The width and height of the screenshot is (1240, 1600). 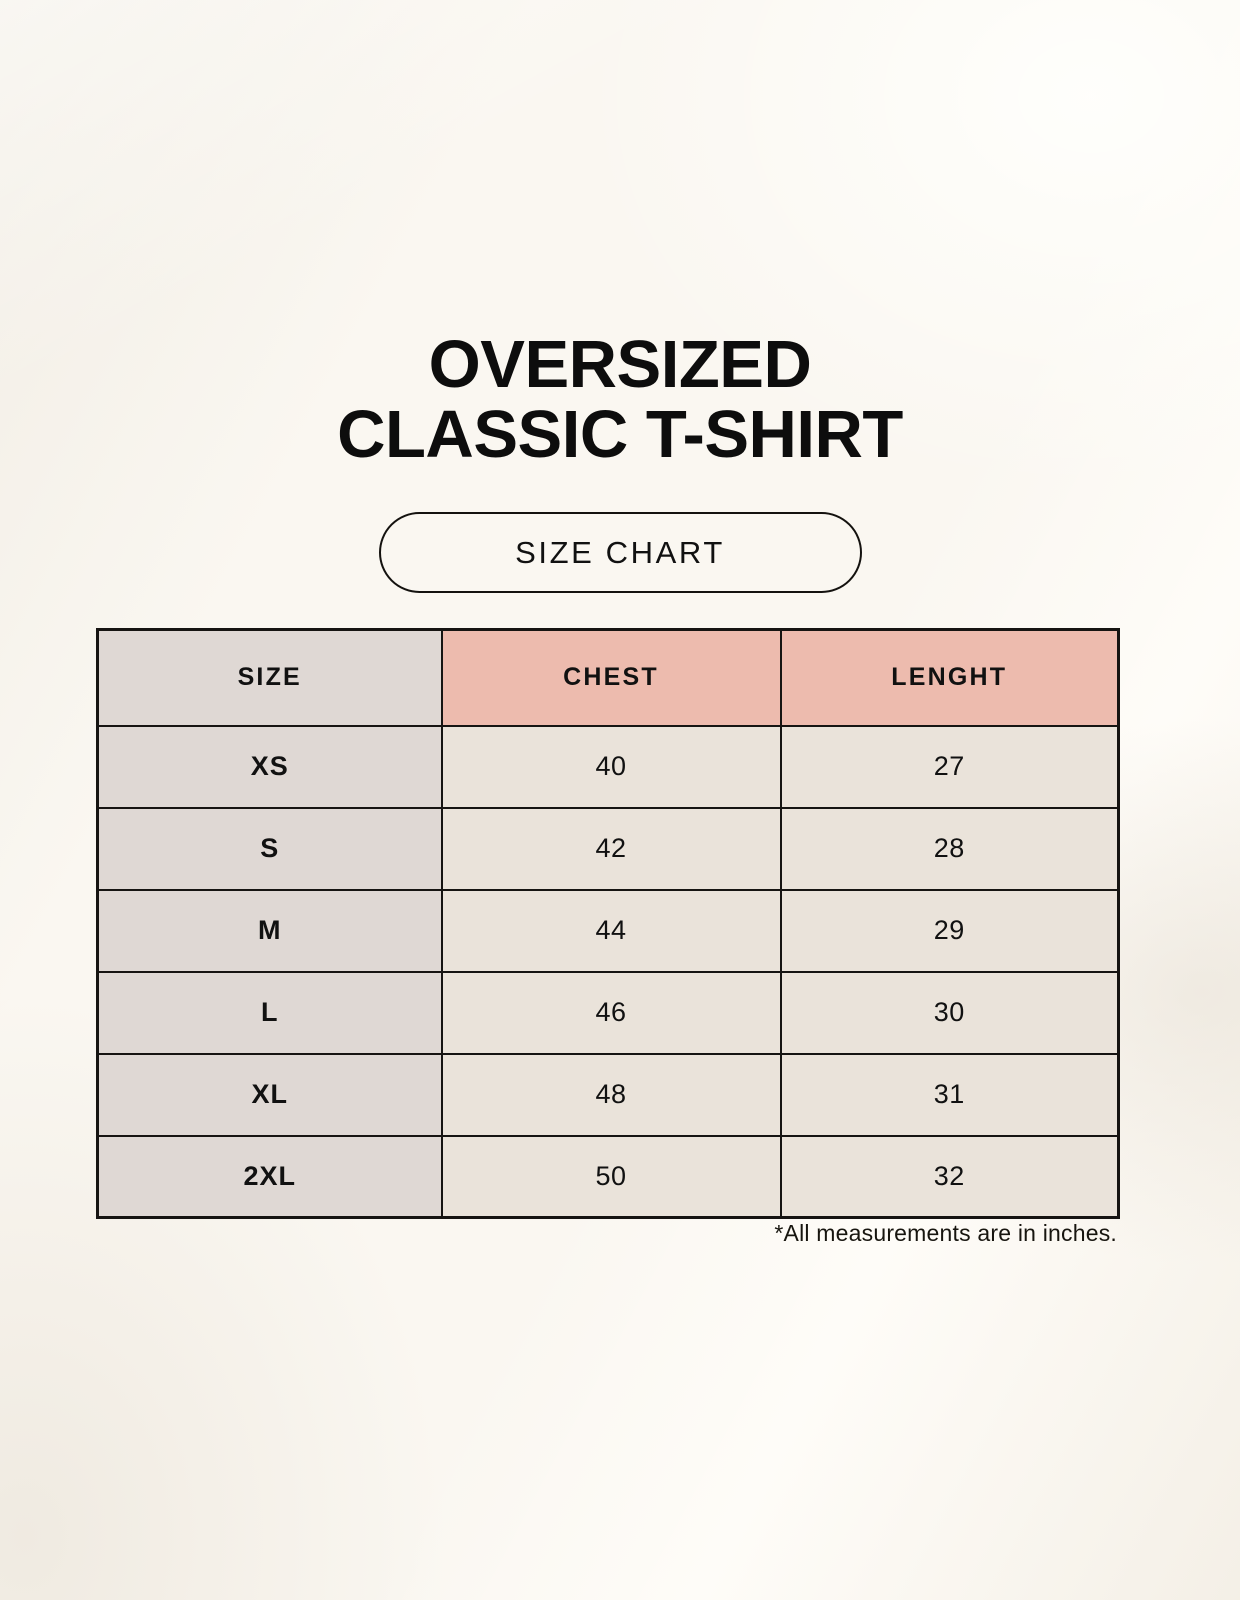 I want to click on cell-chest: 42, so click(x=611, y=848).